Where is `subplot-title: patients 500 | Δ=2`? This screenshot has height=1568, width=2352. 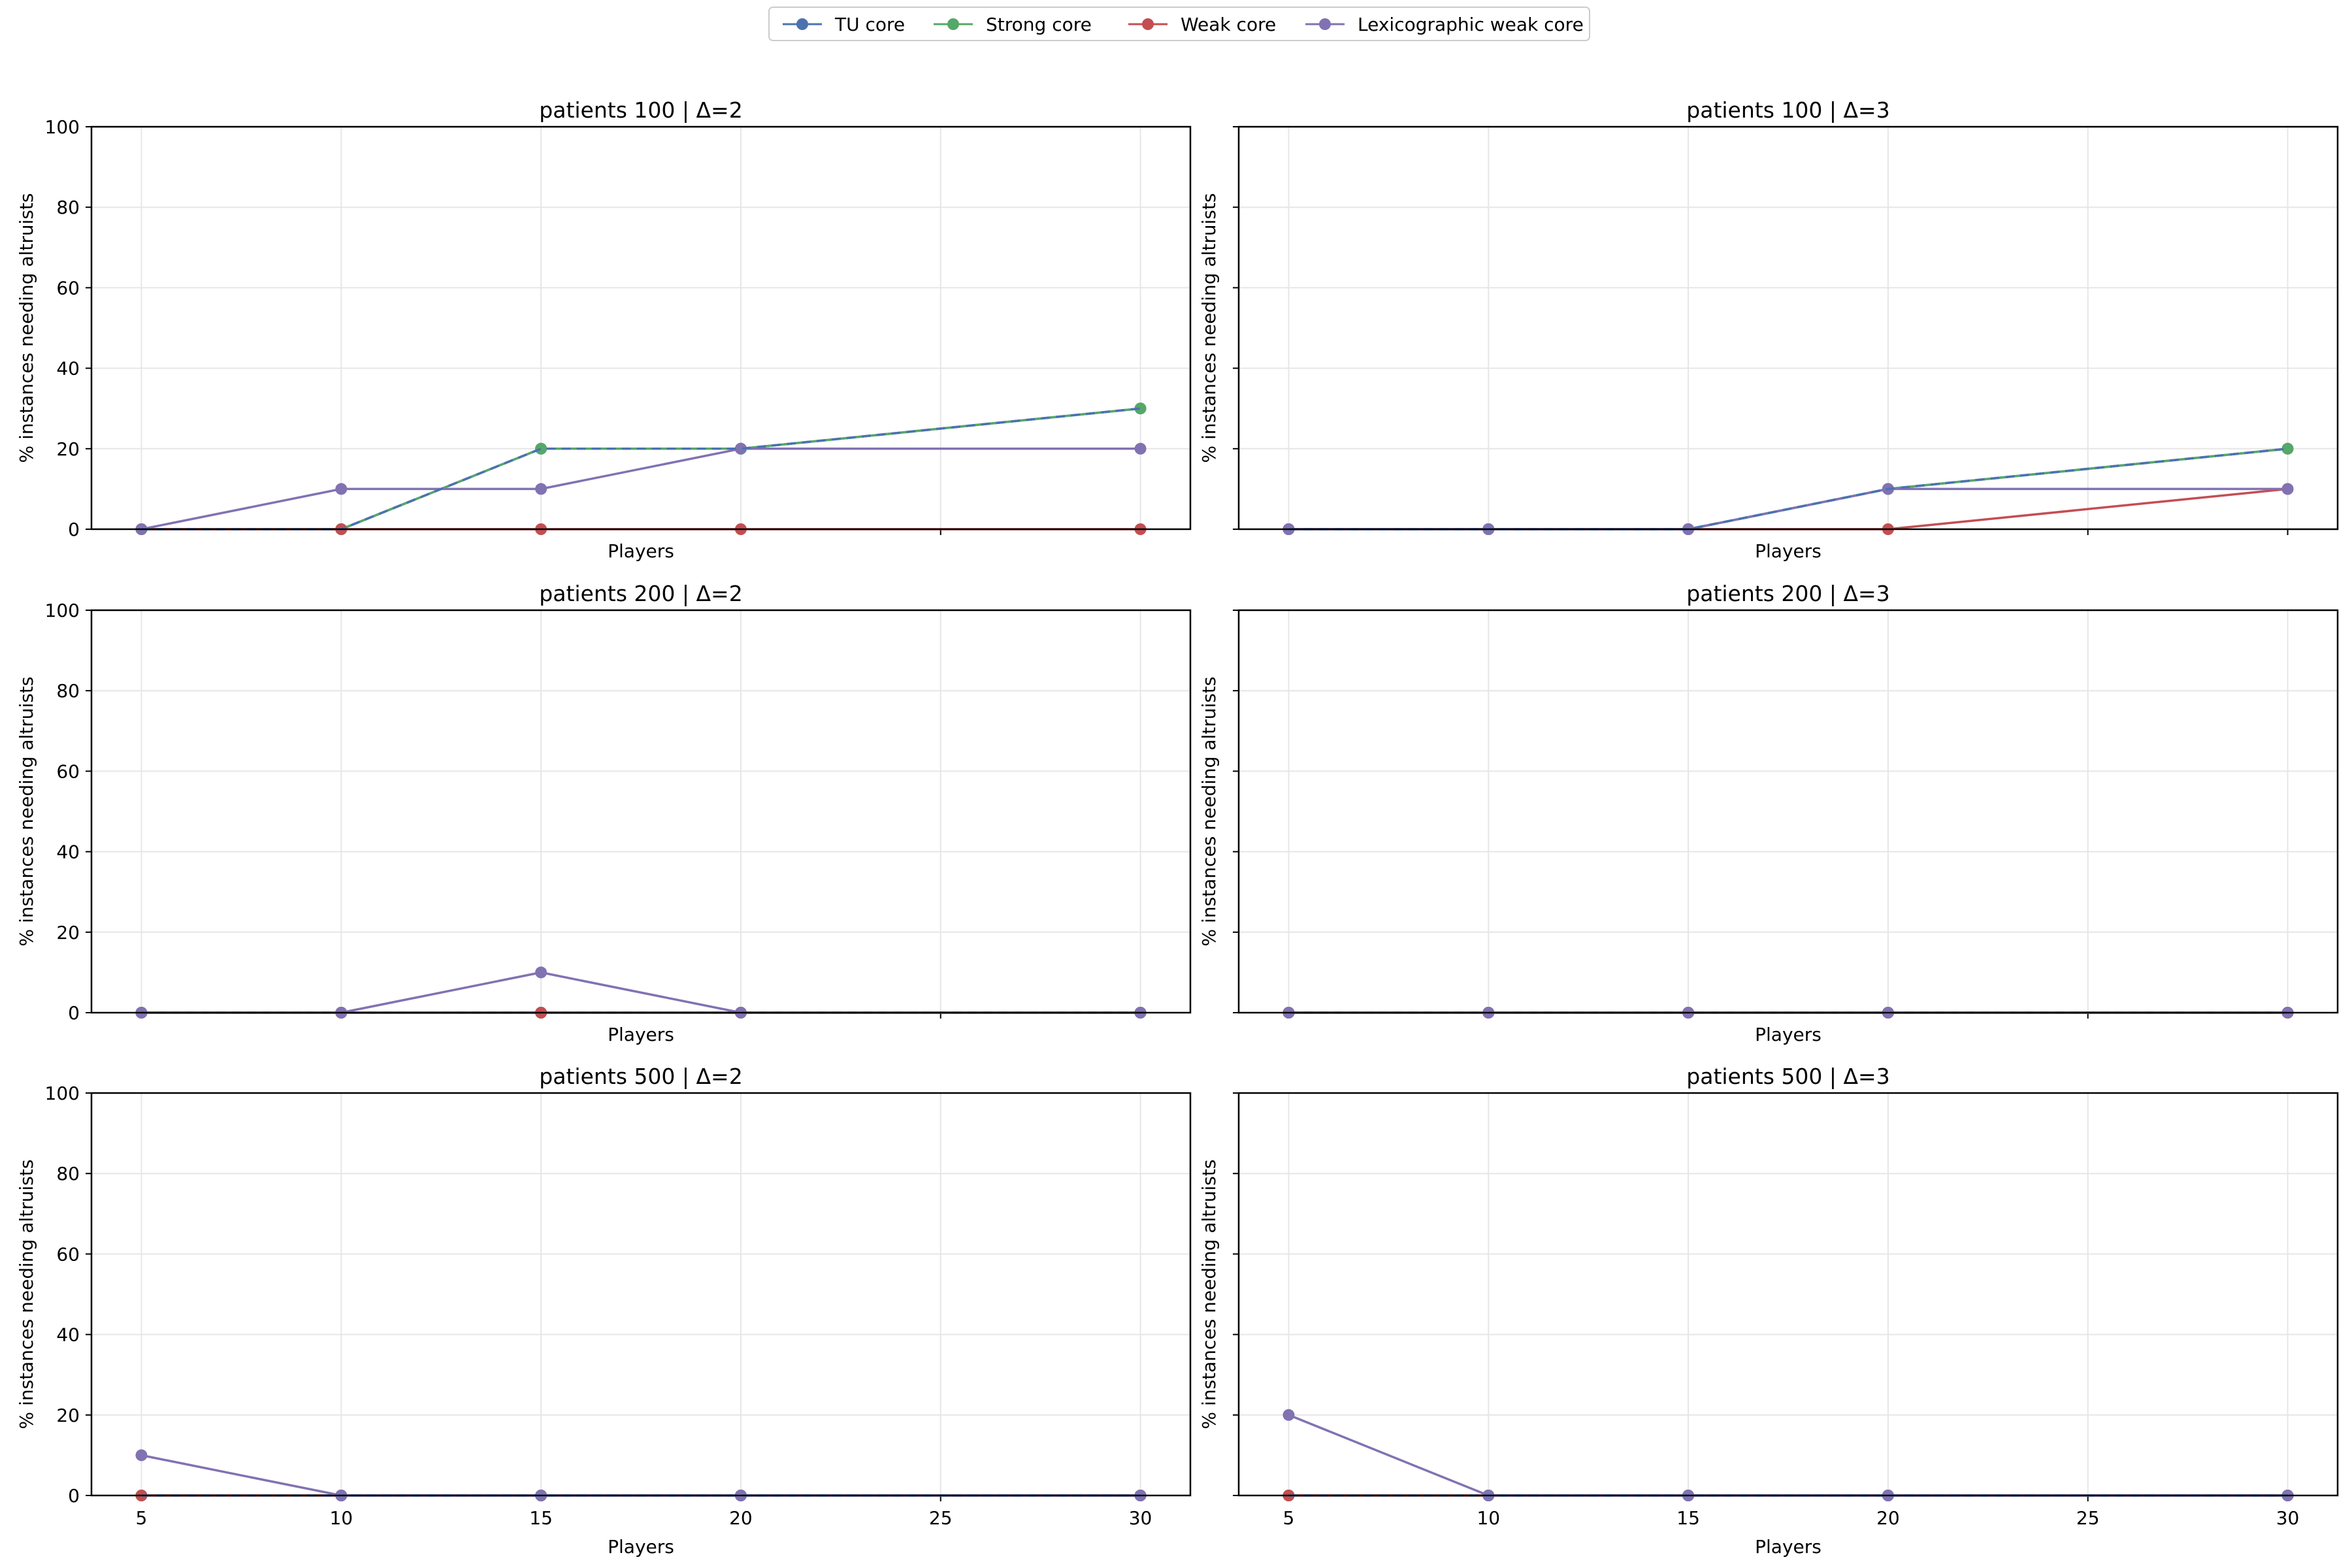
subplot-title: patients 500 | Δ=2 is located at coordinates (640, 1076).